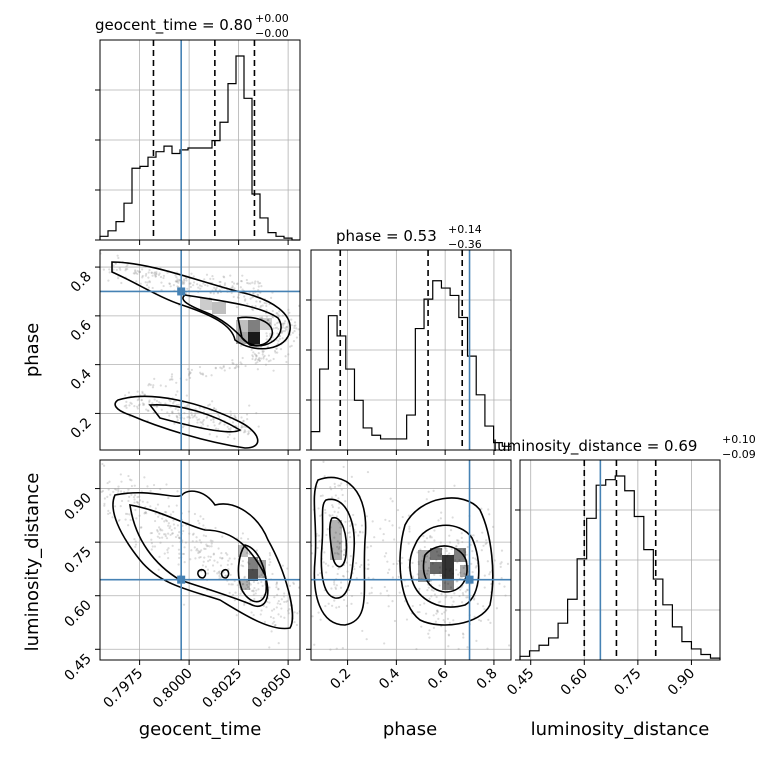 This screenshot has height=760, width=760. I want to click on distance-vs-phase-contour, so click(340, 551).